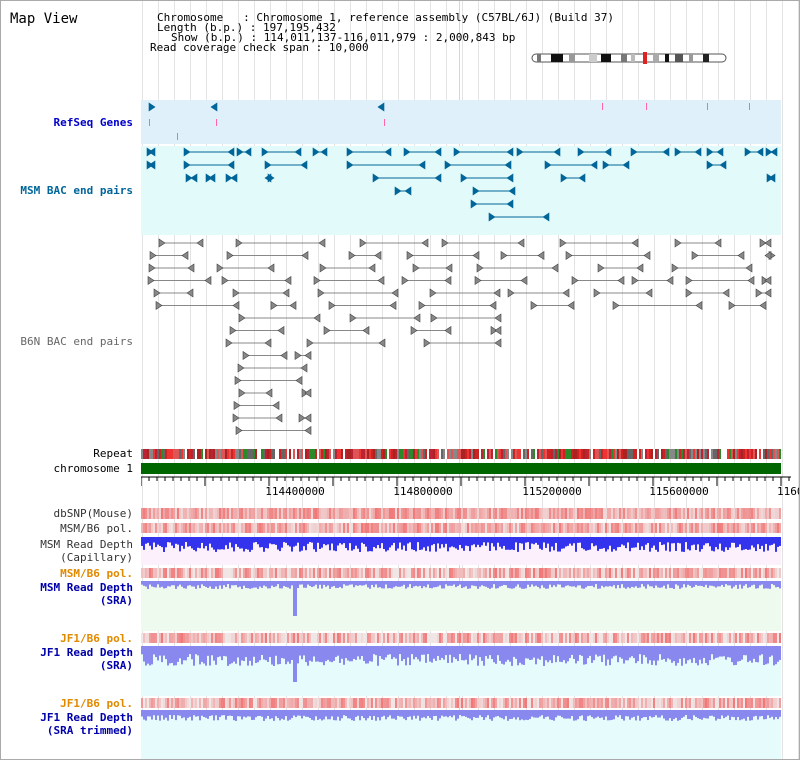 The width and height of the screenshot is (800, 760). I want to click on dbsnp-track, so click(461, 513).